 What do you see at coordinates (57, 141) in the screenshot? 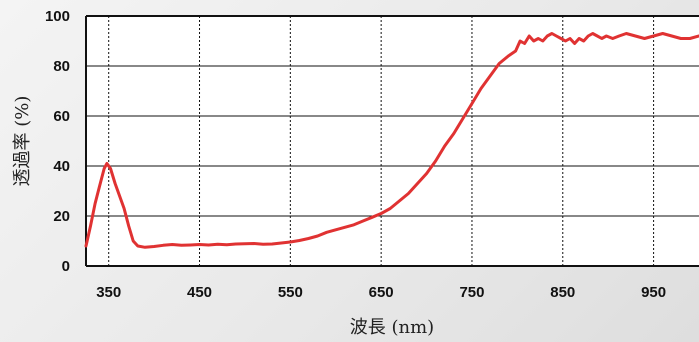
I see `y-tick-labels: 0 20 40 60 80 100` at bounding box center [57, 141].